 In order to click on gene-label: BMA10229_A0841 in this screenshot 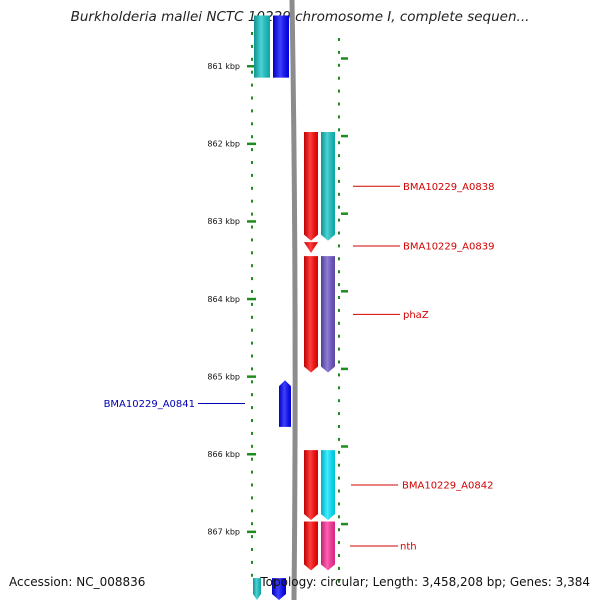, I will do `click(149, 404)`.